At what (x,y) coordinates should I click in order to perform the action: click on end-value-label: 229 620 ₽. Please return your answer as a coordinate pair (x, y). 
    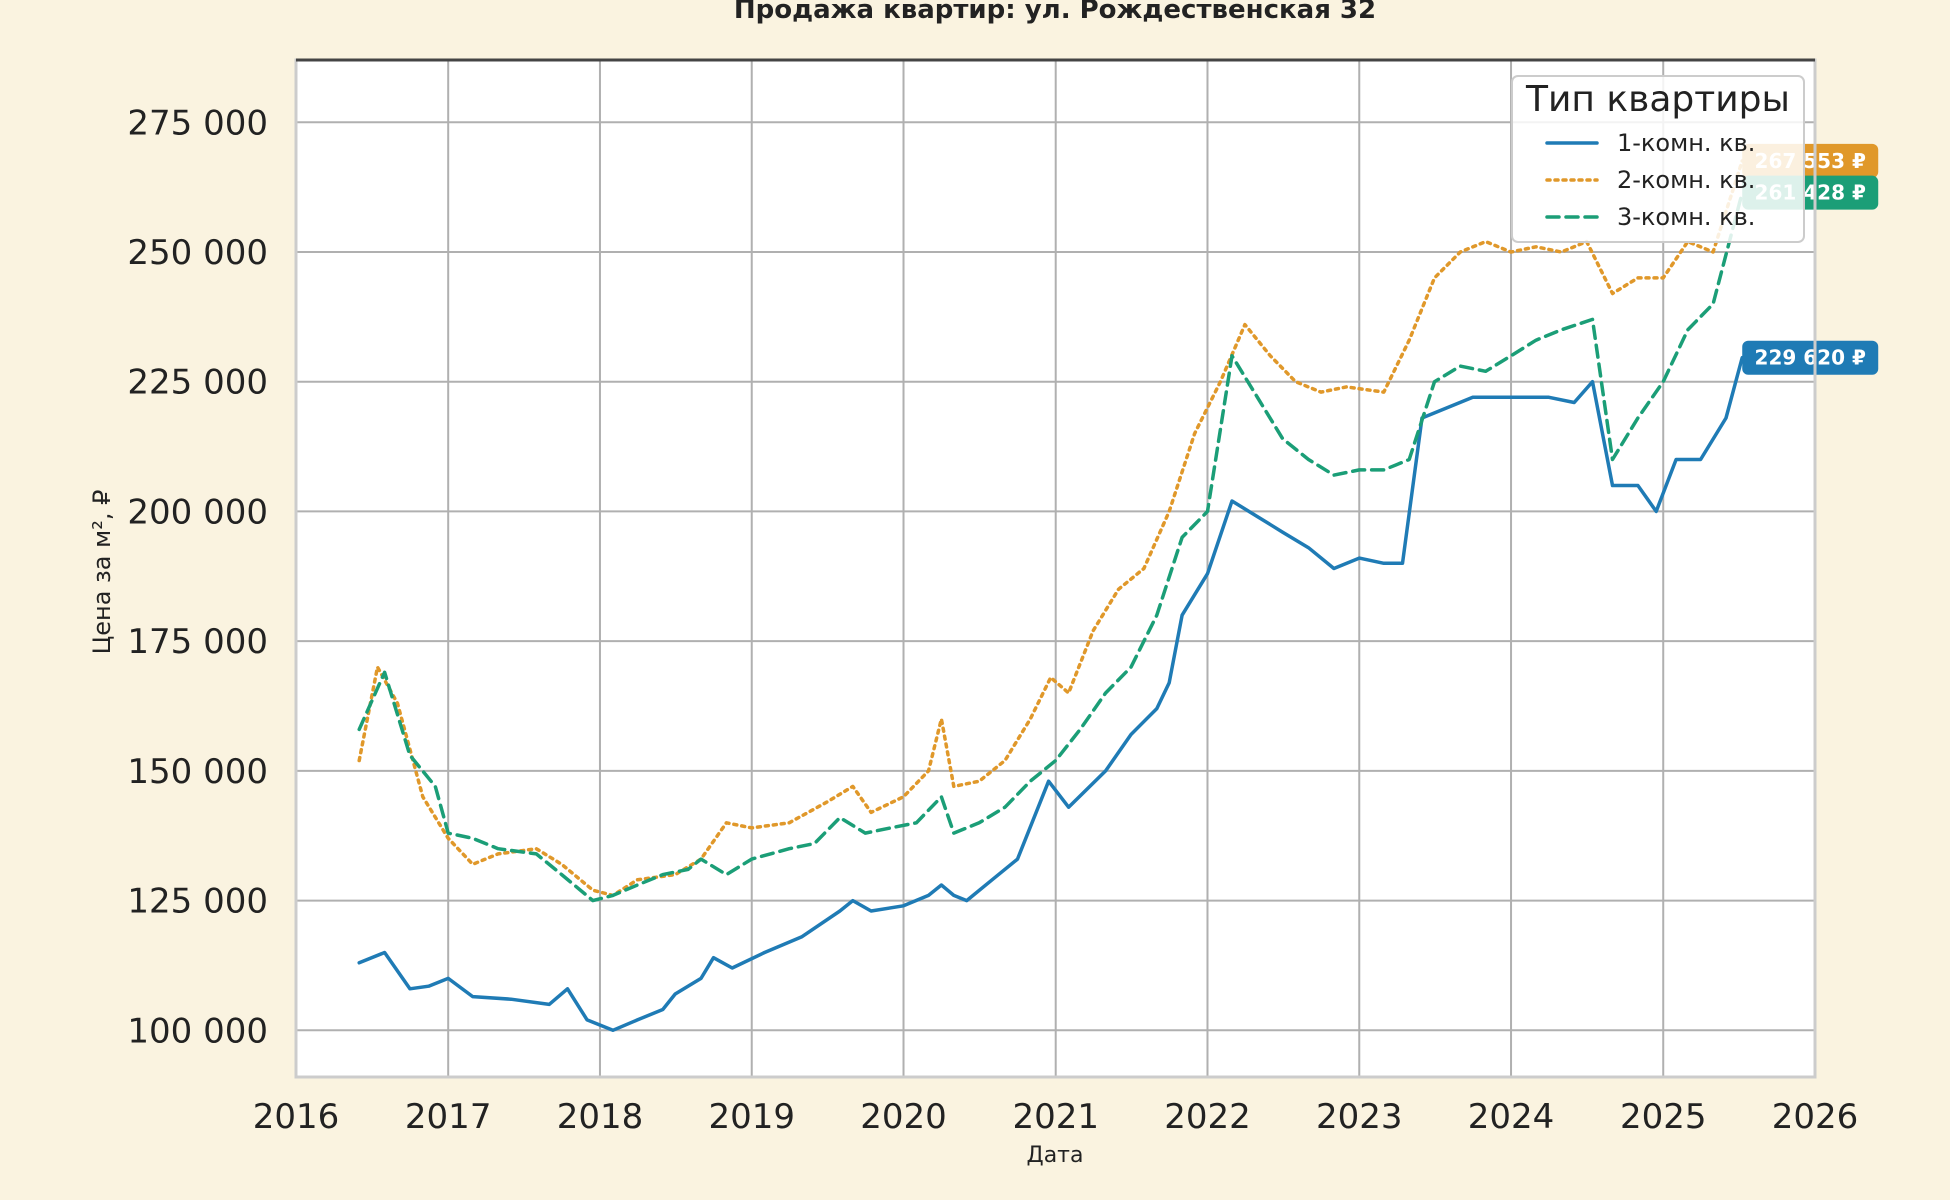
    Looking at the image, I should click on (1810, 357).